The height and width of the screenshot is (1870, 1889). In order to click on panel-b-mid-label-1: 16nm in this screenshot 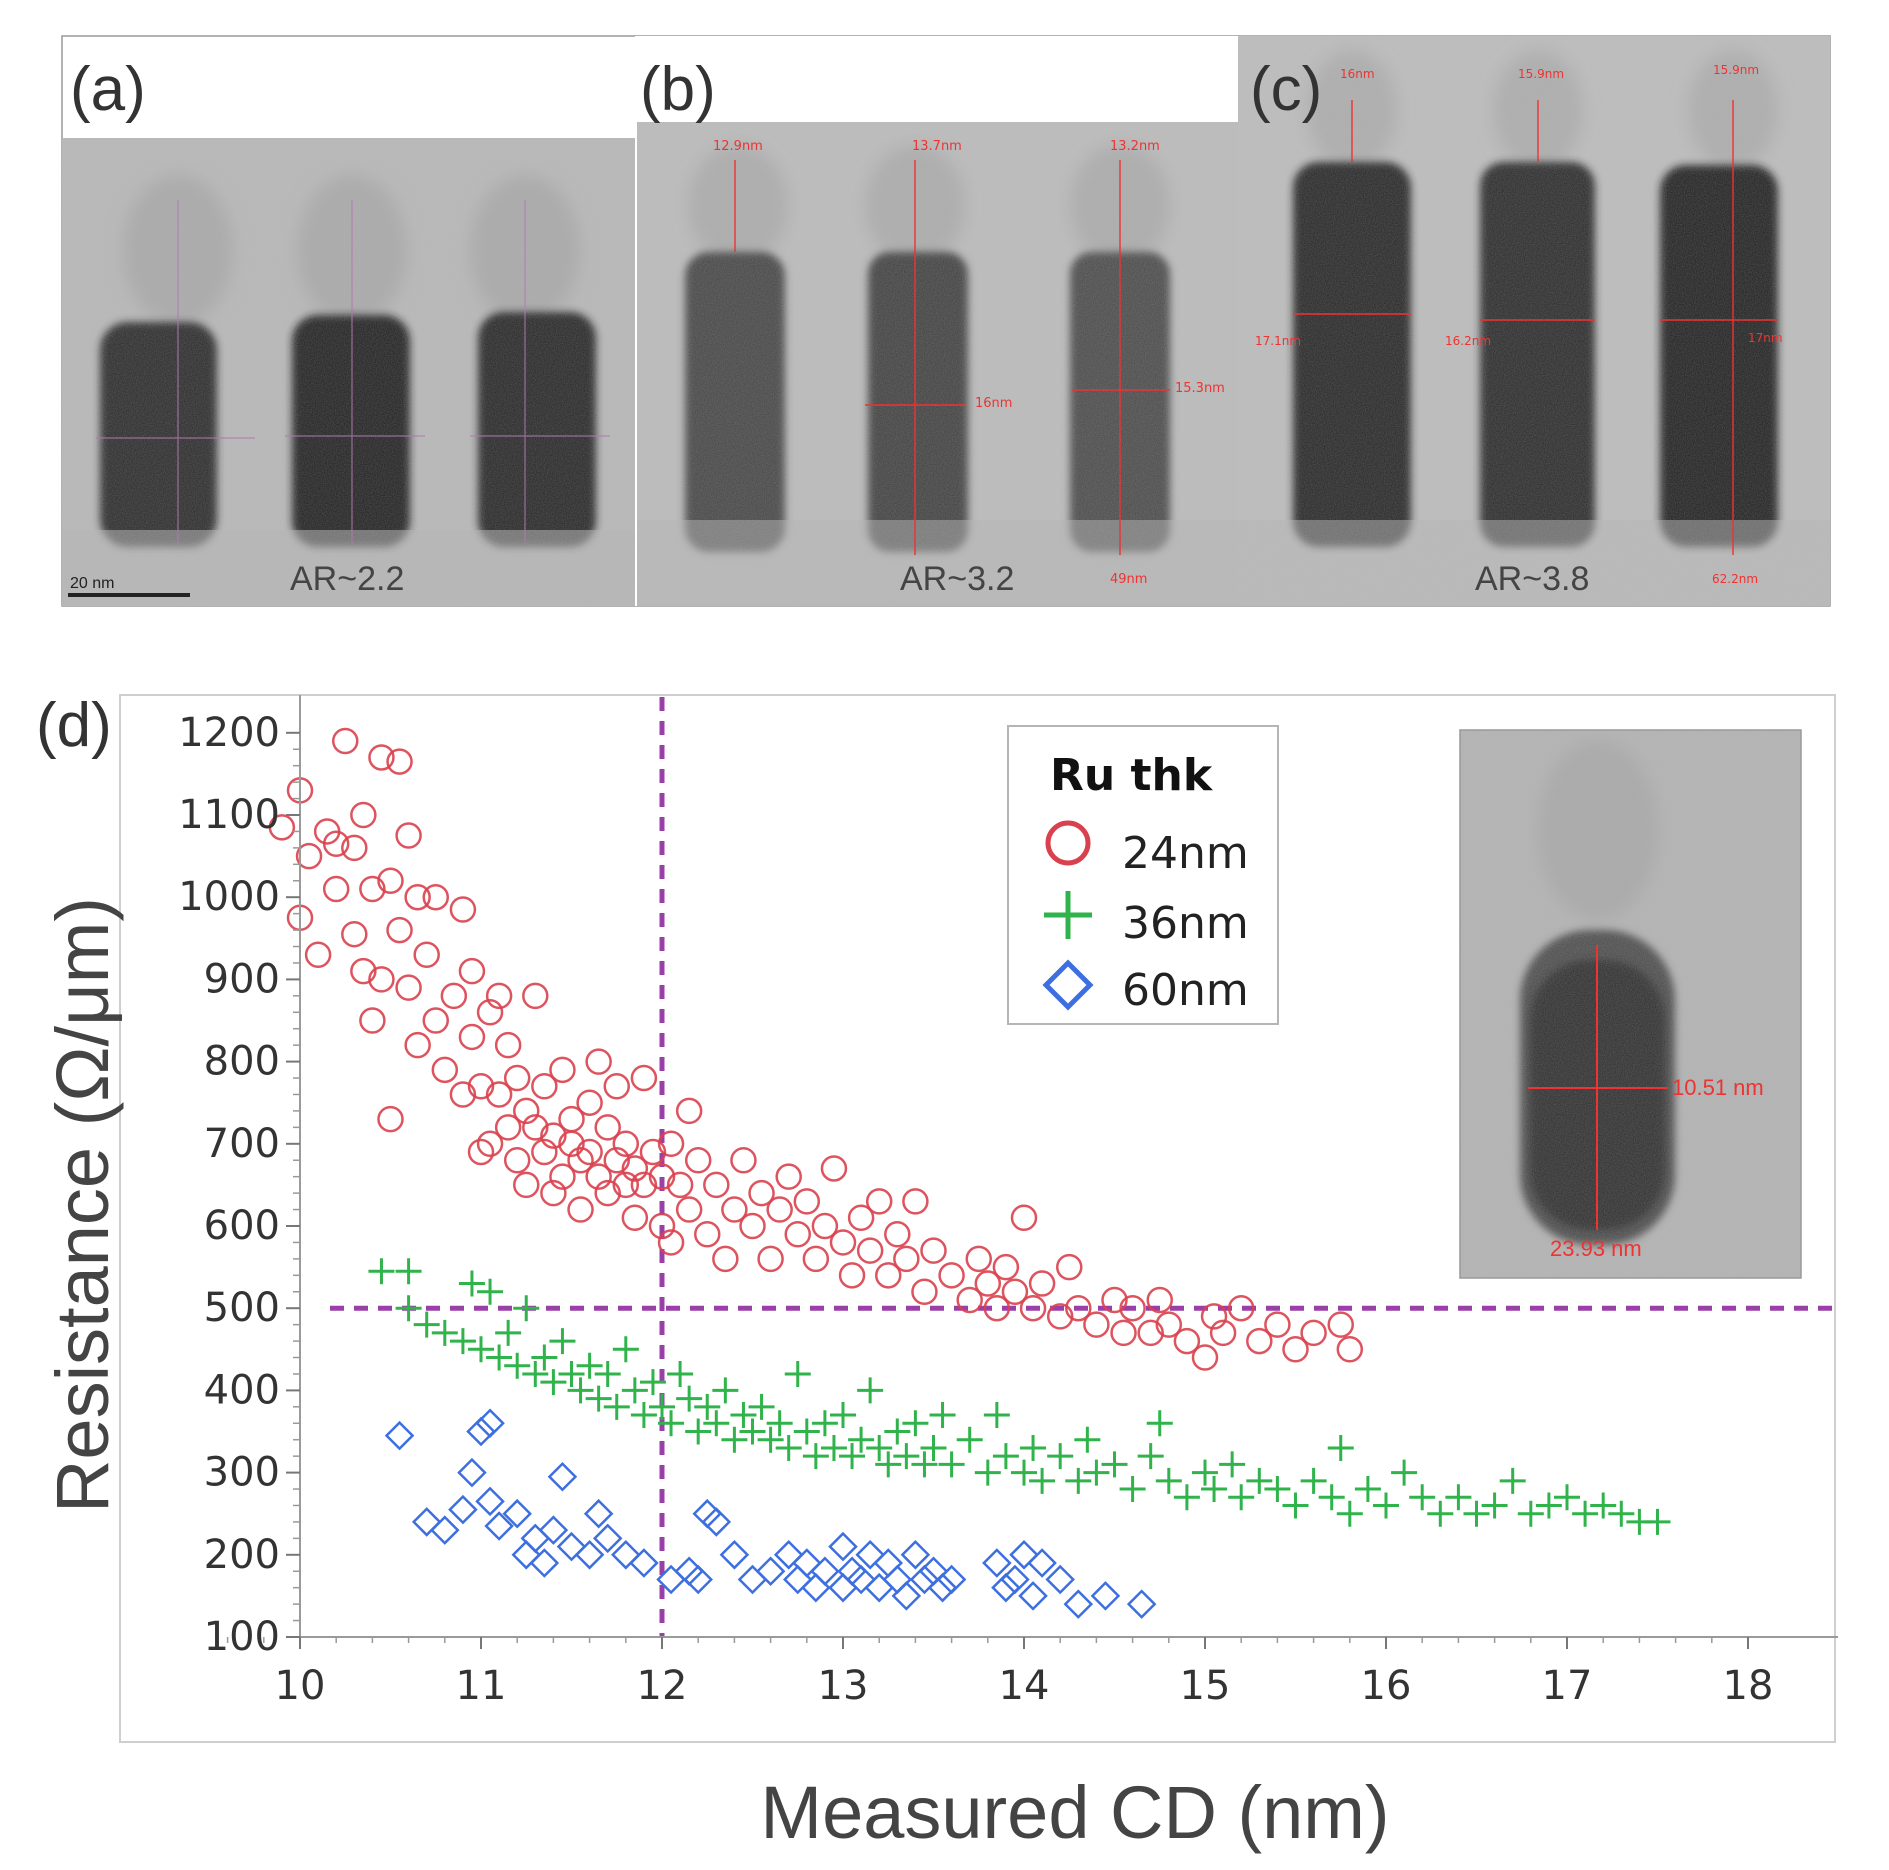, I will do `click(993, 403)`.